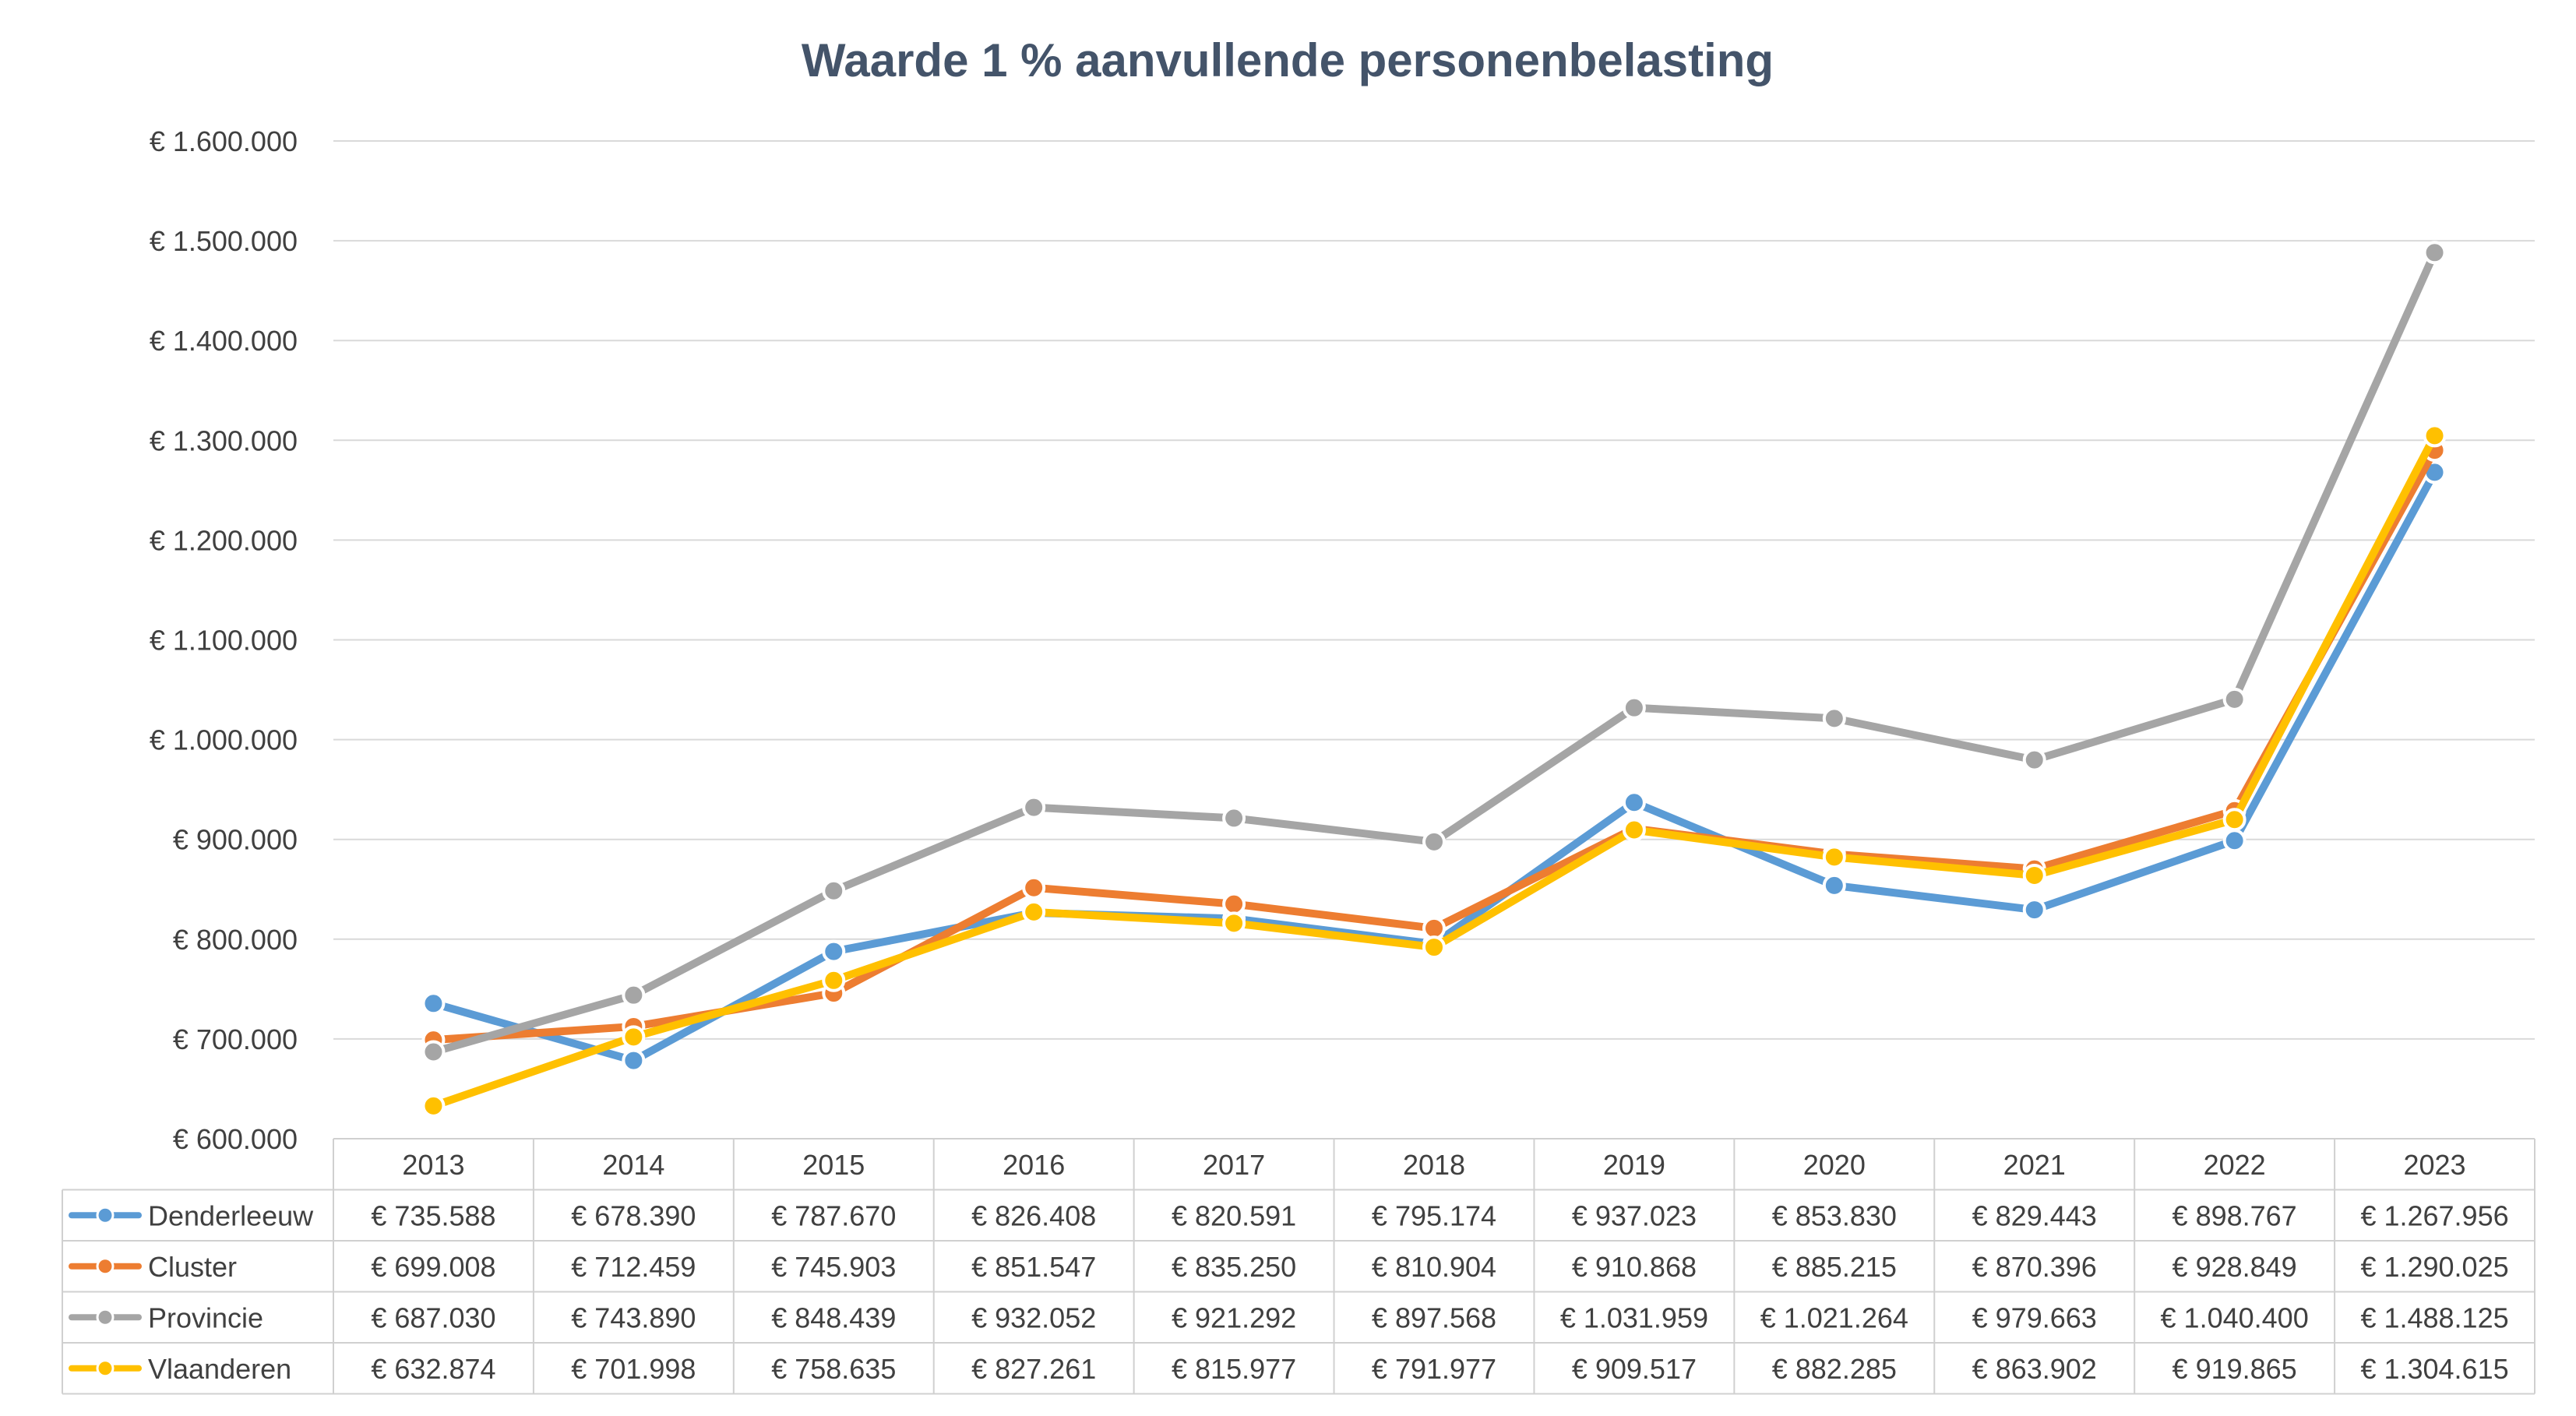  I want to click on data-table-cell: € 795.174, so click(1434, 1215).